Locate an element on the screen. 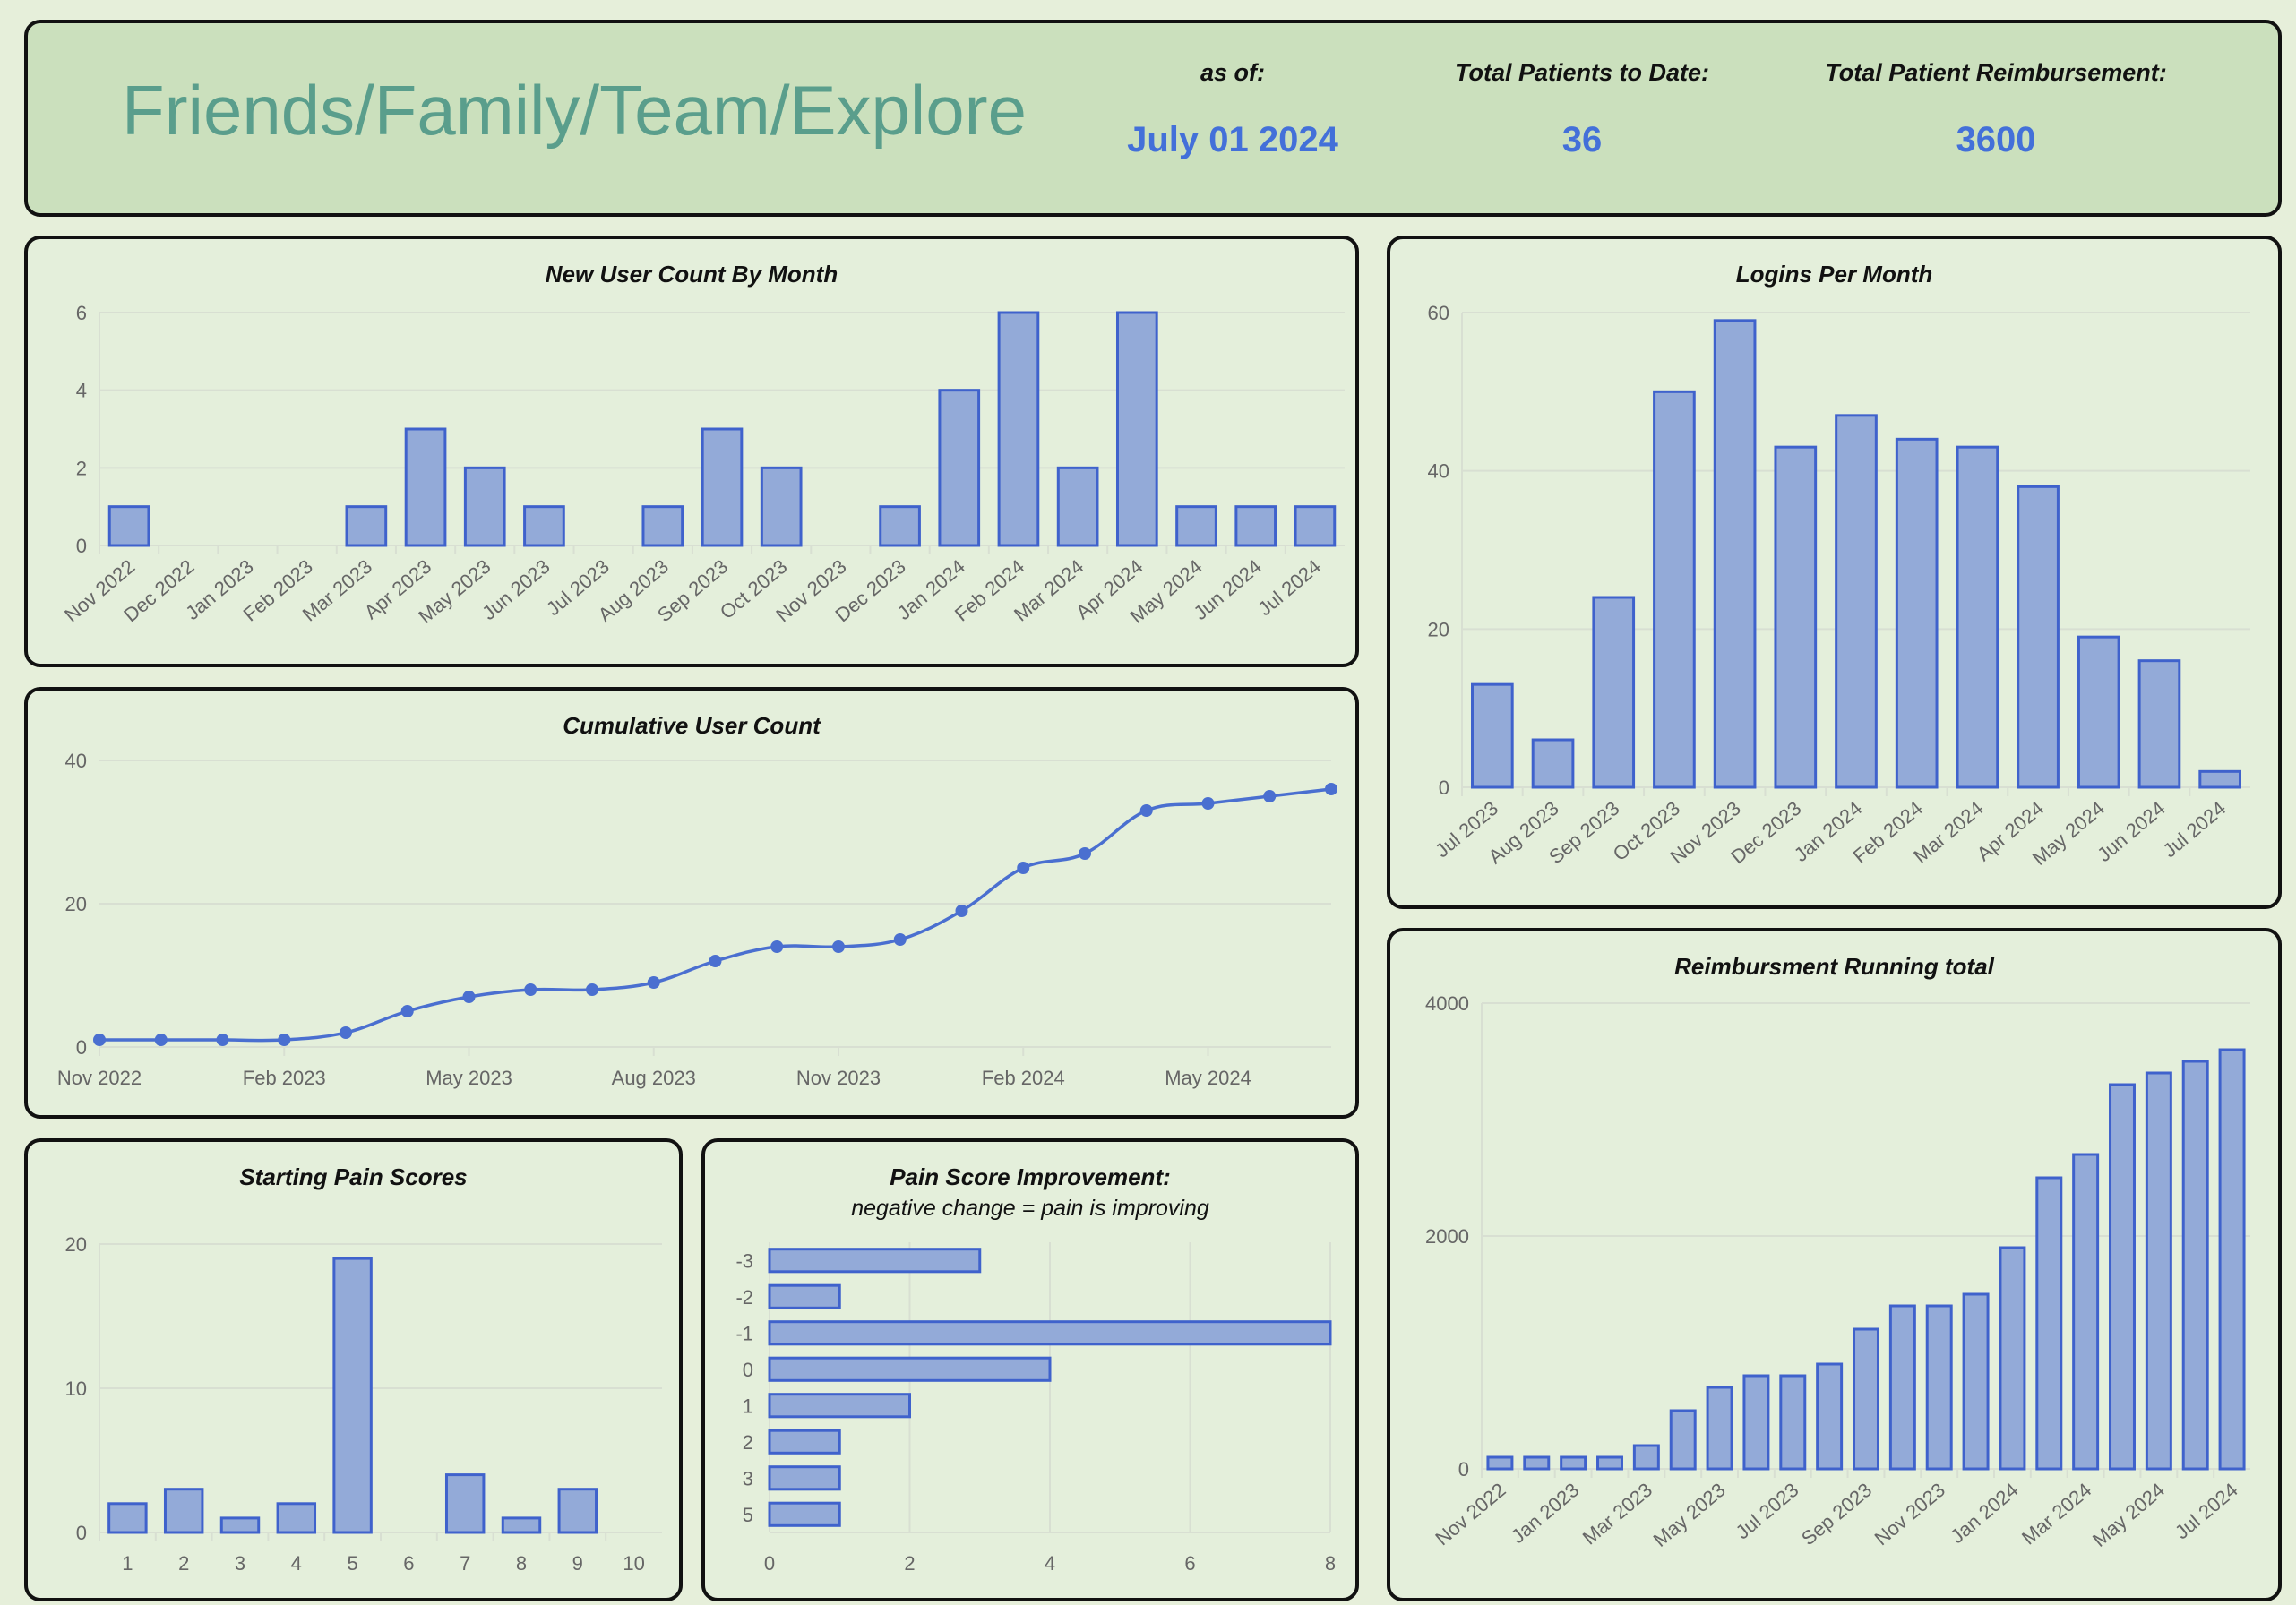 The image size is (2296, 1605). x-tick-label: 10 is located at coordinates (633, 1563).